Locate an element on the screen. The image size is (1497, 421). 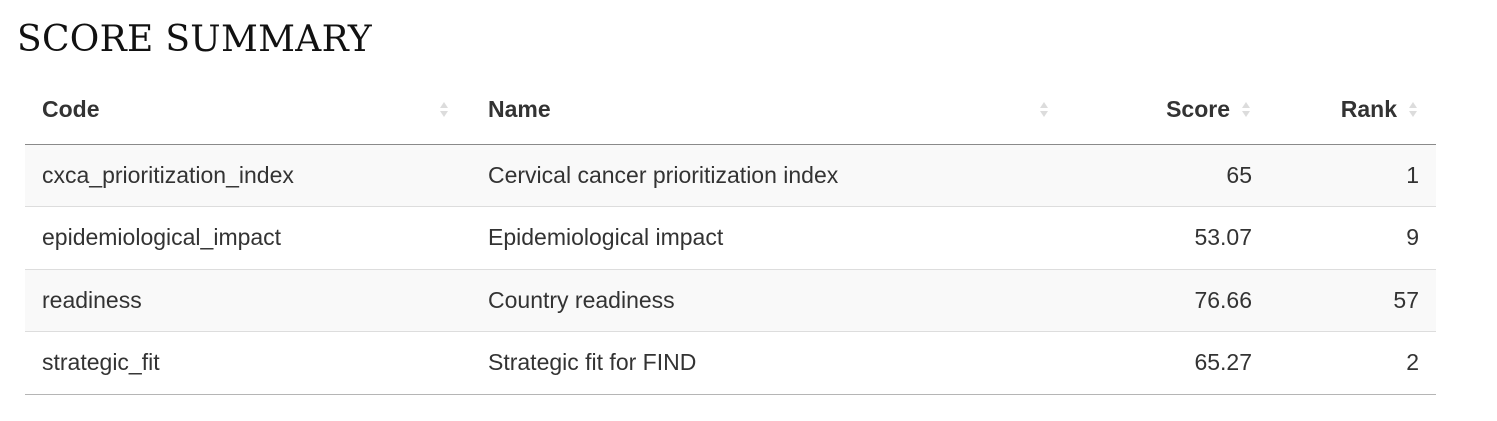
cell-code: cxca_prioritization_index is located at coordinates (248, 175).